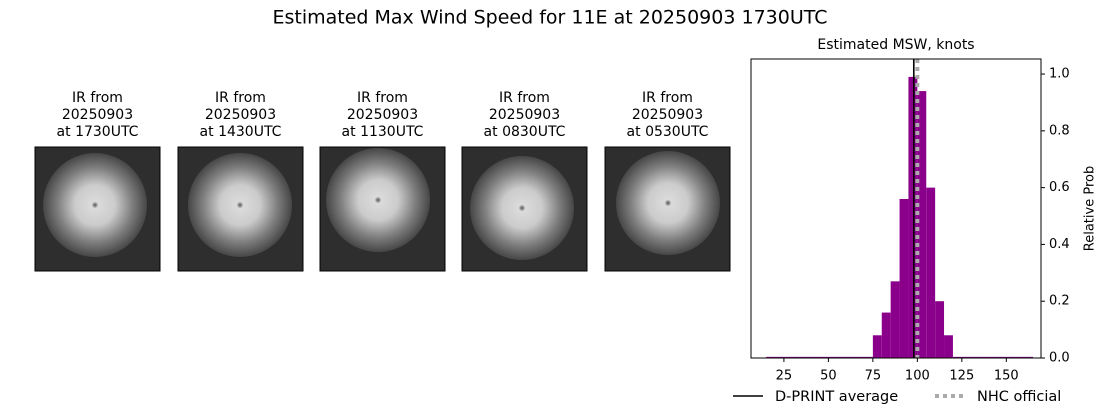  What do you see at coordinates (1059, 301) in the screenshot?
I see `y-tick-label: 0.2` at bounding box center [1059, 301].